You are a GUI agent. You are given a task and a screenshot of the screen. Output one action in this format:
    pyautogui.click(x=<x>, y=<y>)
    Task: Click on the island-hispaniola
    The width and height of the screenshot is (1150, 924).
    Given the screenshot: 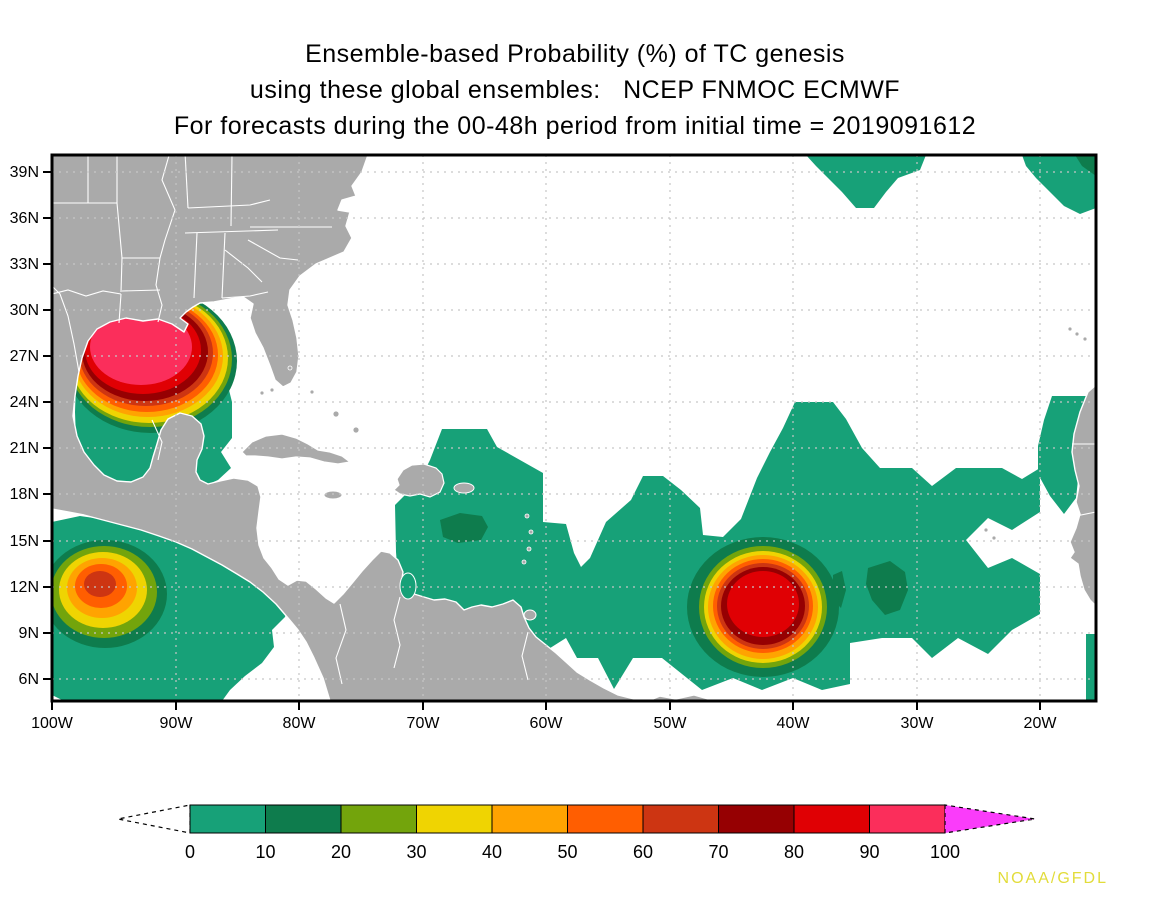 What is the action you would take?
    pyautogui.click(x=419, y=480)
    